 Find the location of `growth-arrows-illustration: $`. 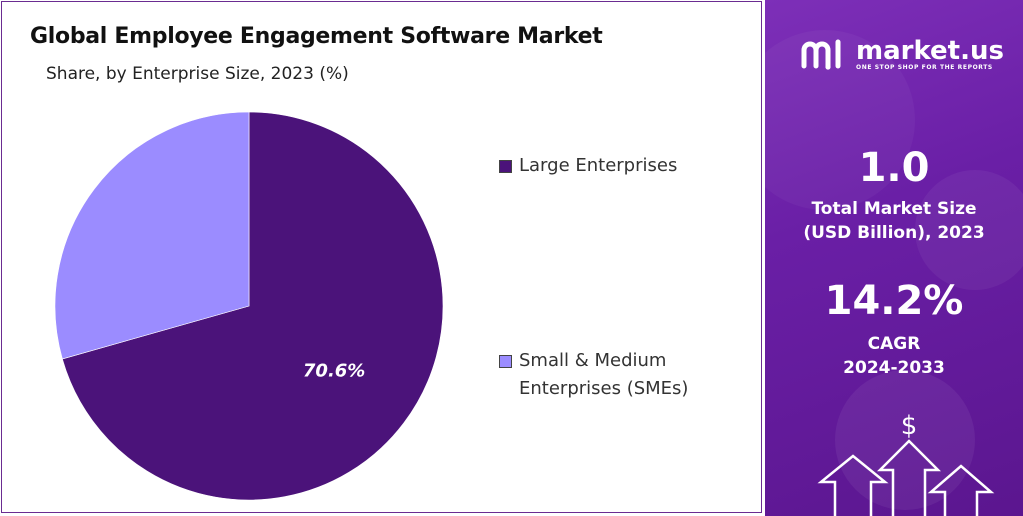

growth-arrows-illustration: $ is located at coordinates (906, 463).